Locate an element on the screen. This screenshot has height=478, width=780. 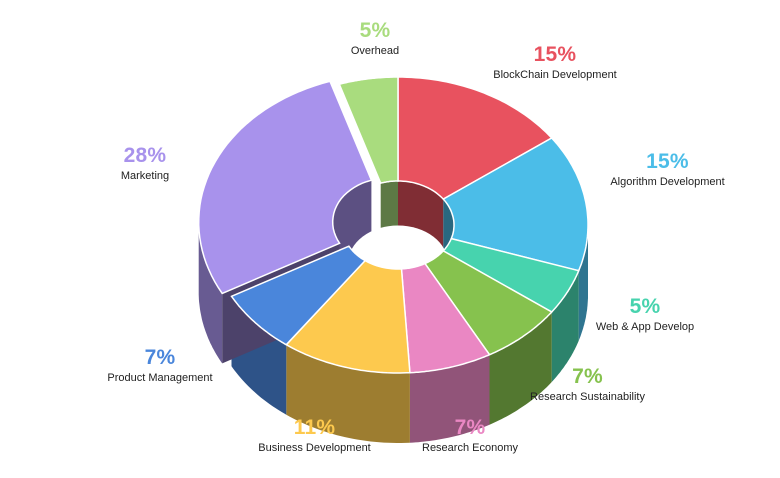
slice-percent-research-sustainability: 7% is located at coordinates (587, 376).